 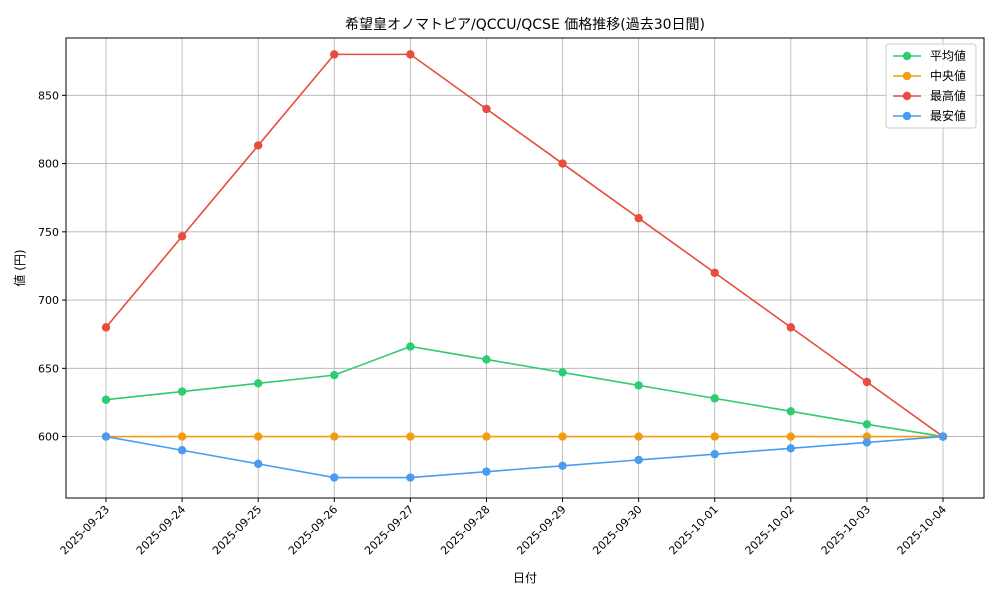 I want to click on x-tick-label: 2025-09-27, so click(x=389, y=530).